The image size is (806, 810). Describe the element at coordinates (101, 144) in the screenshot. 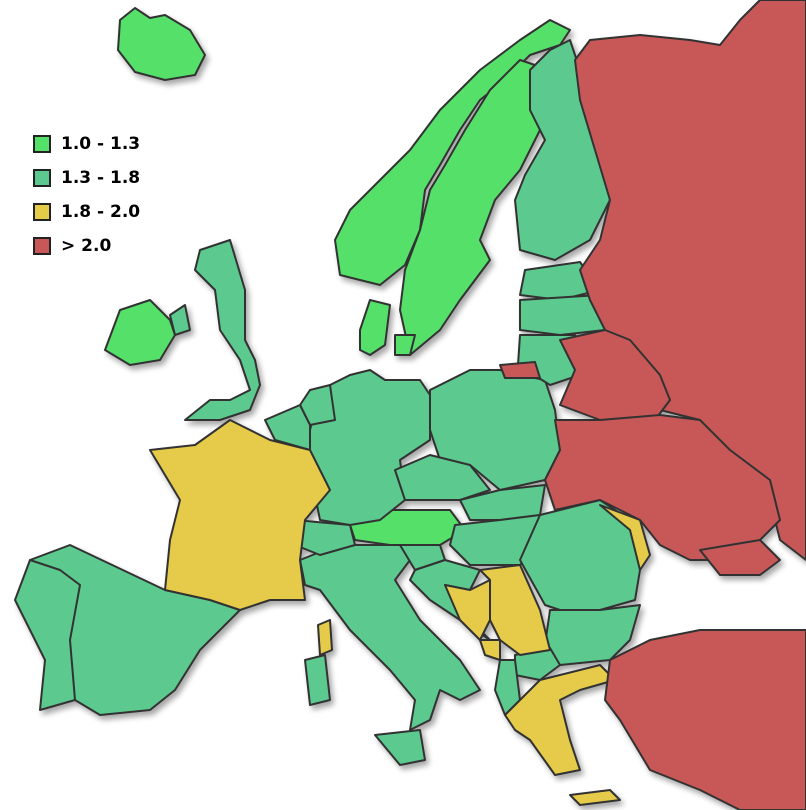

I see `legend-label: 1.0 - 1.3` at that location.